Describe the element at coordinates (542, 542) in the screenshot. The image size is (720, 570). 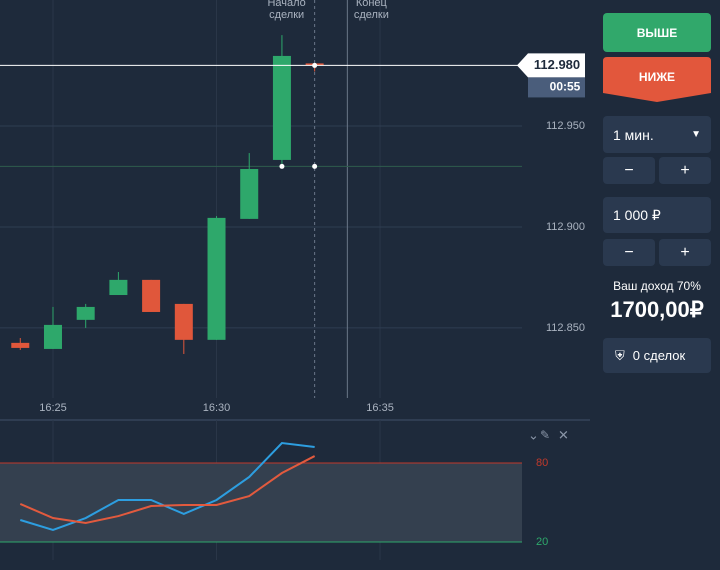
I see `y-tick-label: 20` at that location.